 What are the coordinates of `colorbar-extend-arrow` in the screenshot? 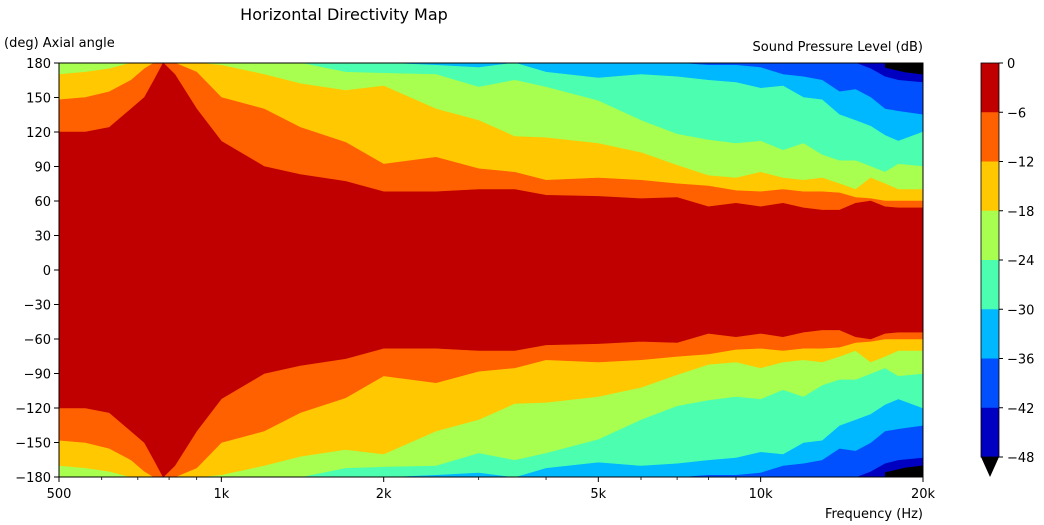 It's located at (990, 467).